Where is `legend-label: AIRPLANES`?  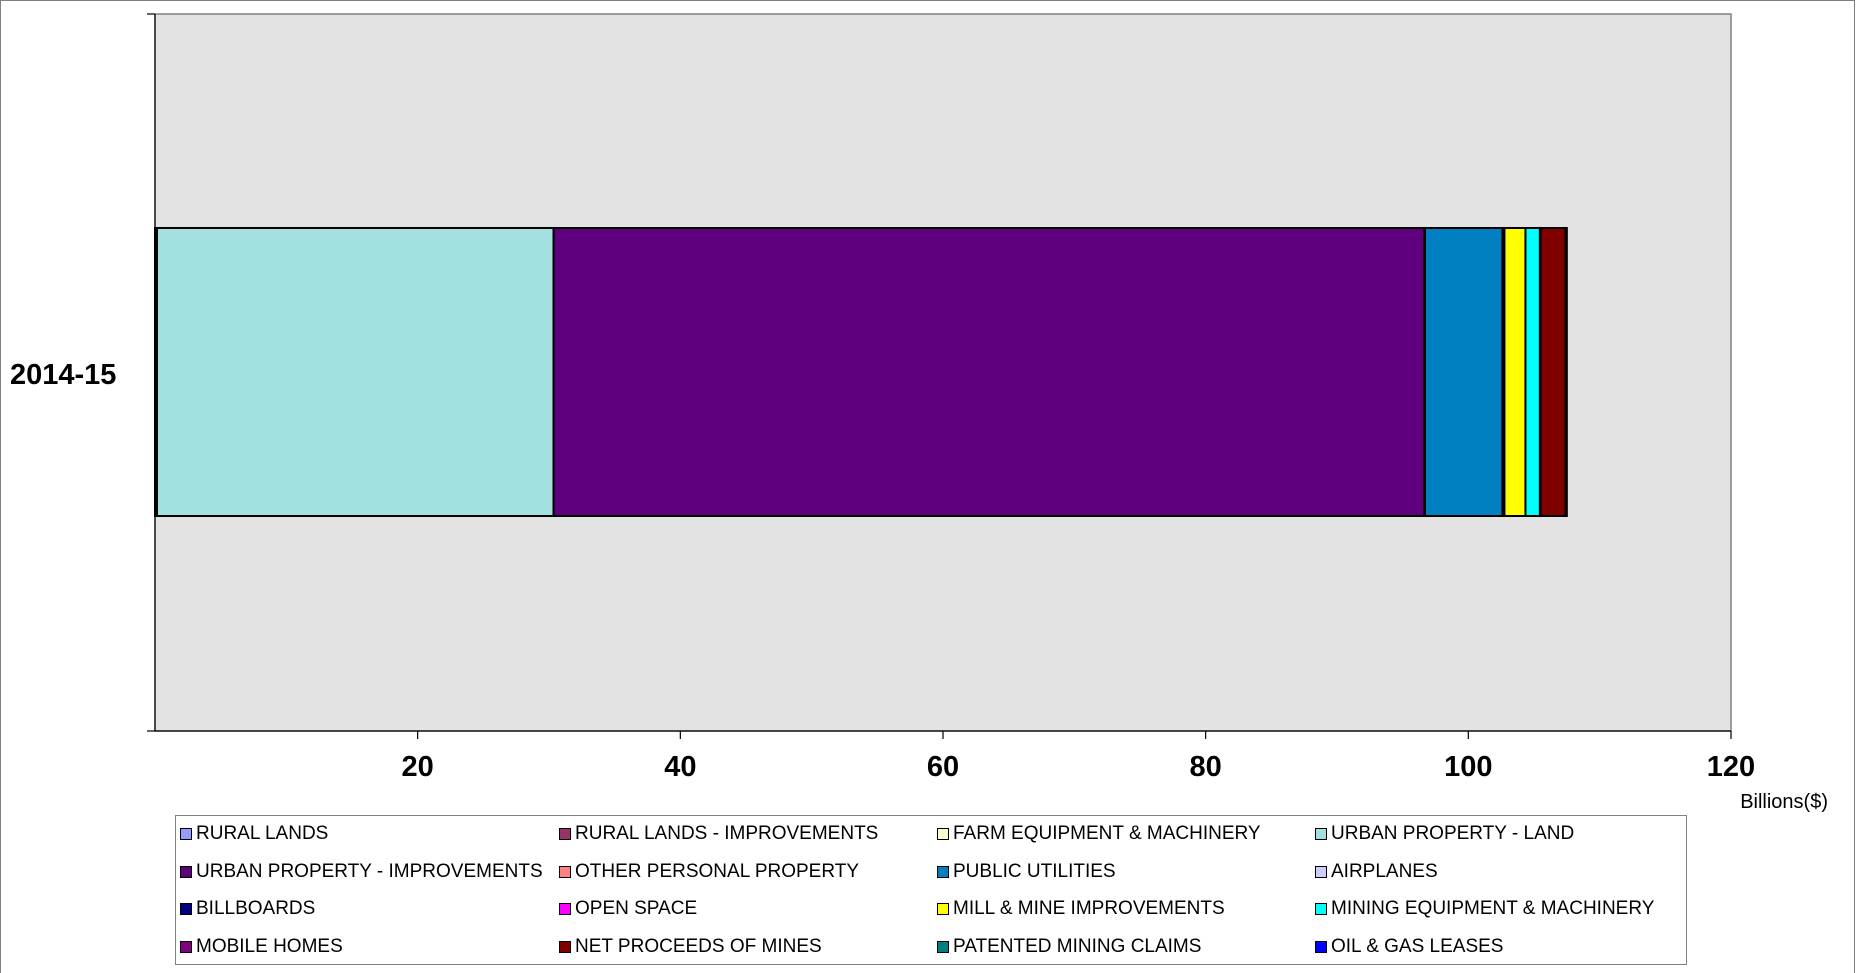
legend-label: AIRPLANES is located at coordinates (1384, 871).